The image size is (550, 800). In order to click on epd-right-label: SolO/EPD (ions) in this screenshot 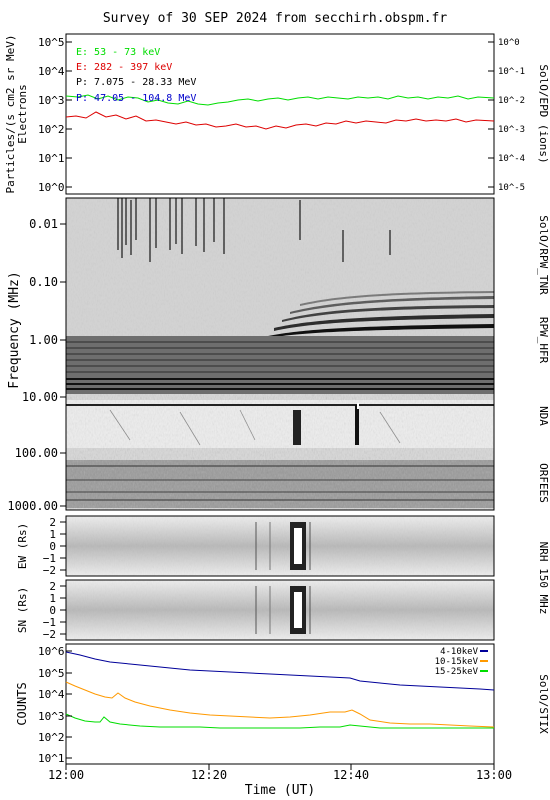, I will do `click(543, 113)`.